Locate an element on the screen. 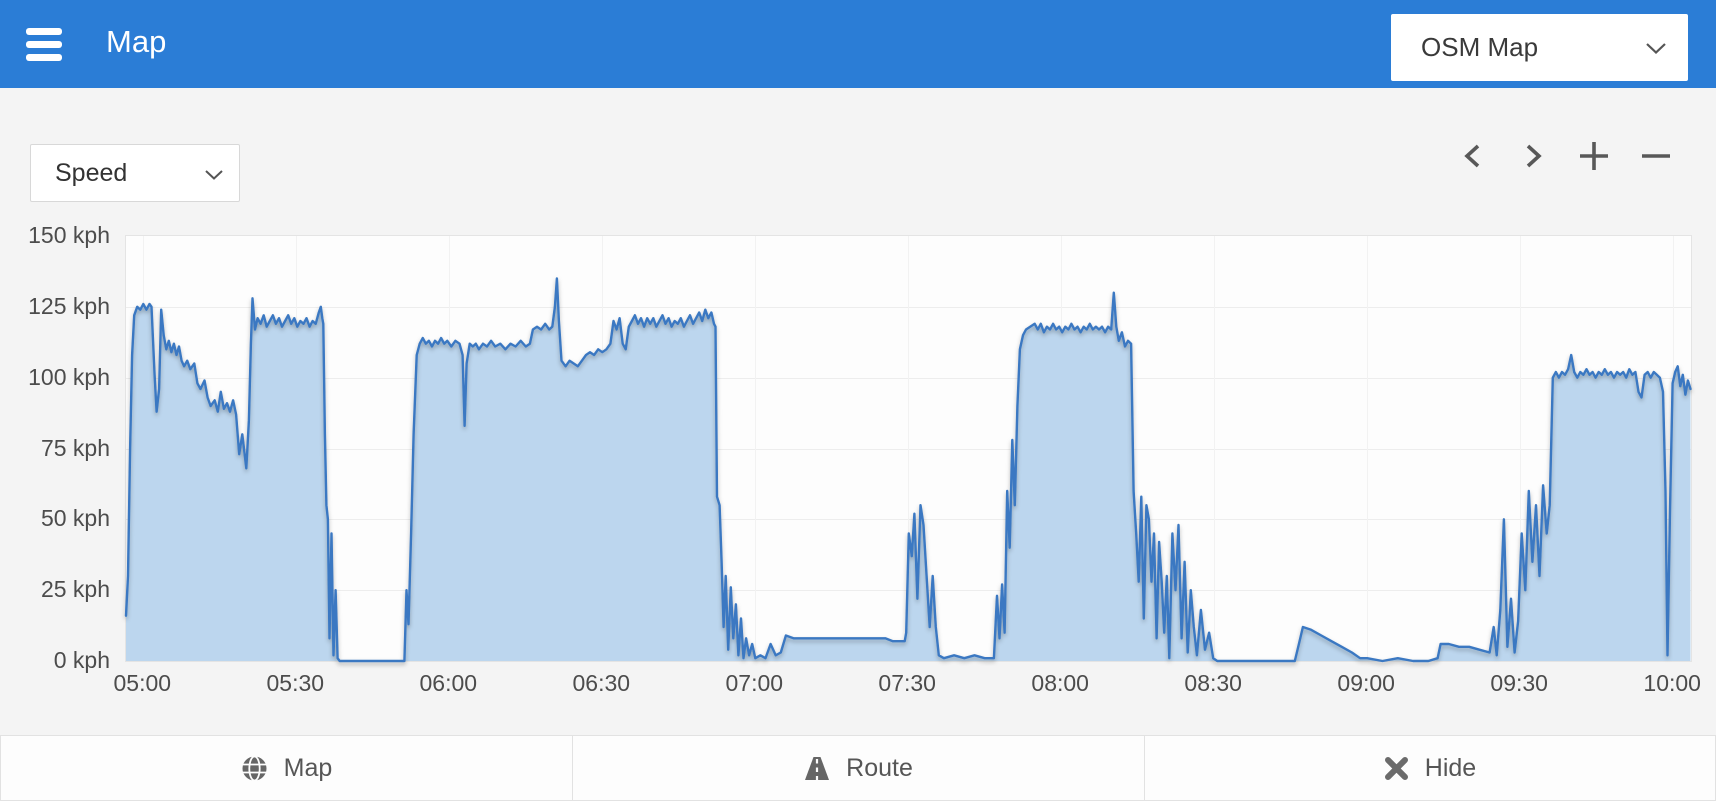  route-button: Route is located at coordinates (858, 768).